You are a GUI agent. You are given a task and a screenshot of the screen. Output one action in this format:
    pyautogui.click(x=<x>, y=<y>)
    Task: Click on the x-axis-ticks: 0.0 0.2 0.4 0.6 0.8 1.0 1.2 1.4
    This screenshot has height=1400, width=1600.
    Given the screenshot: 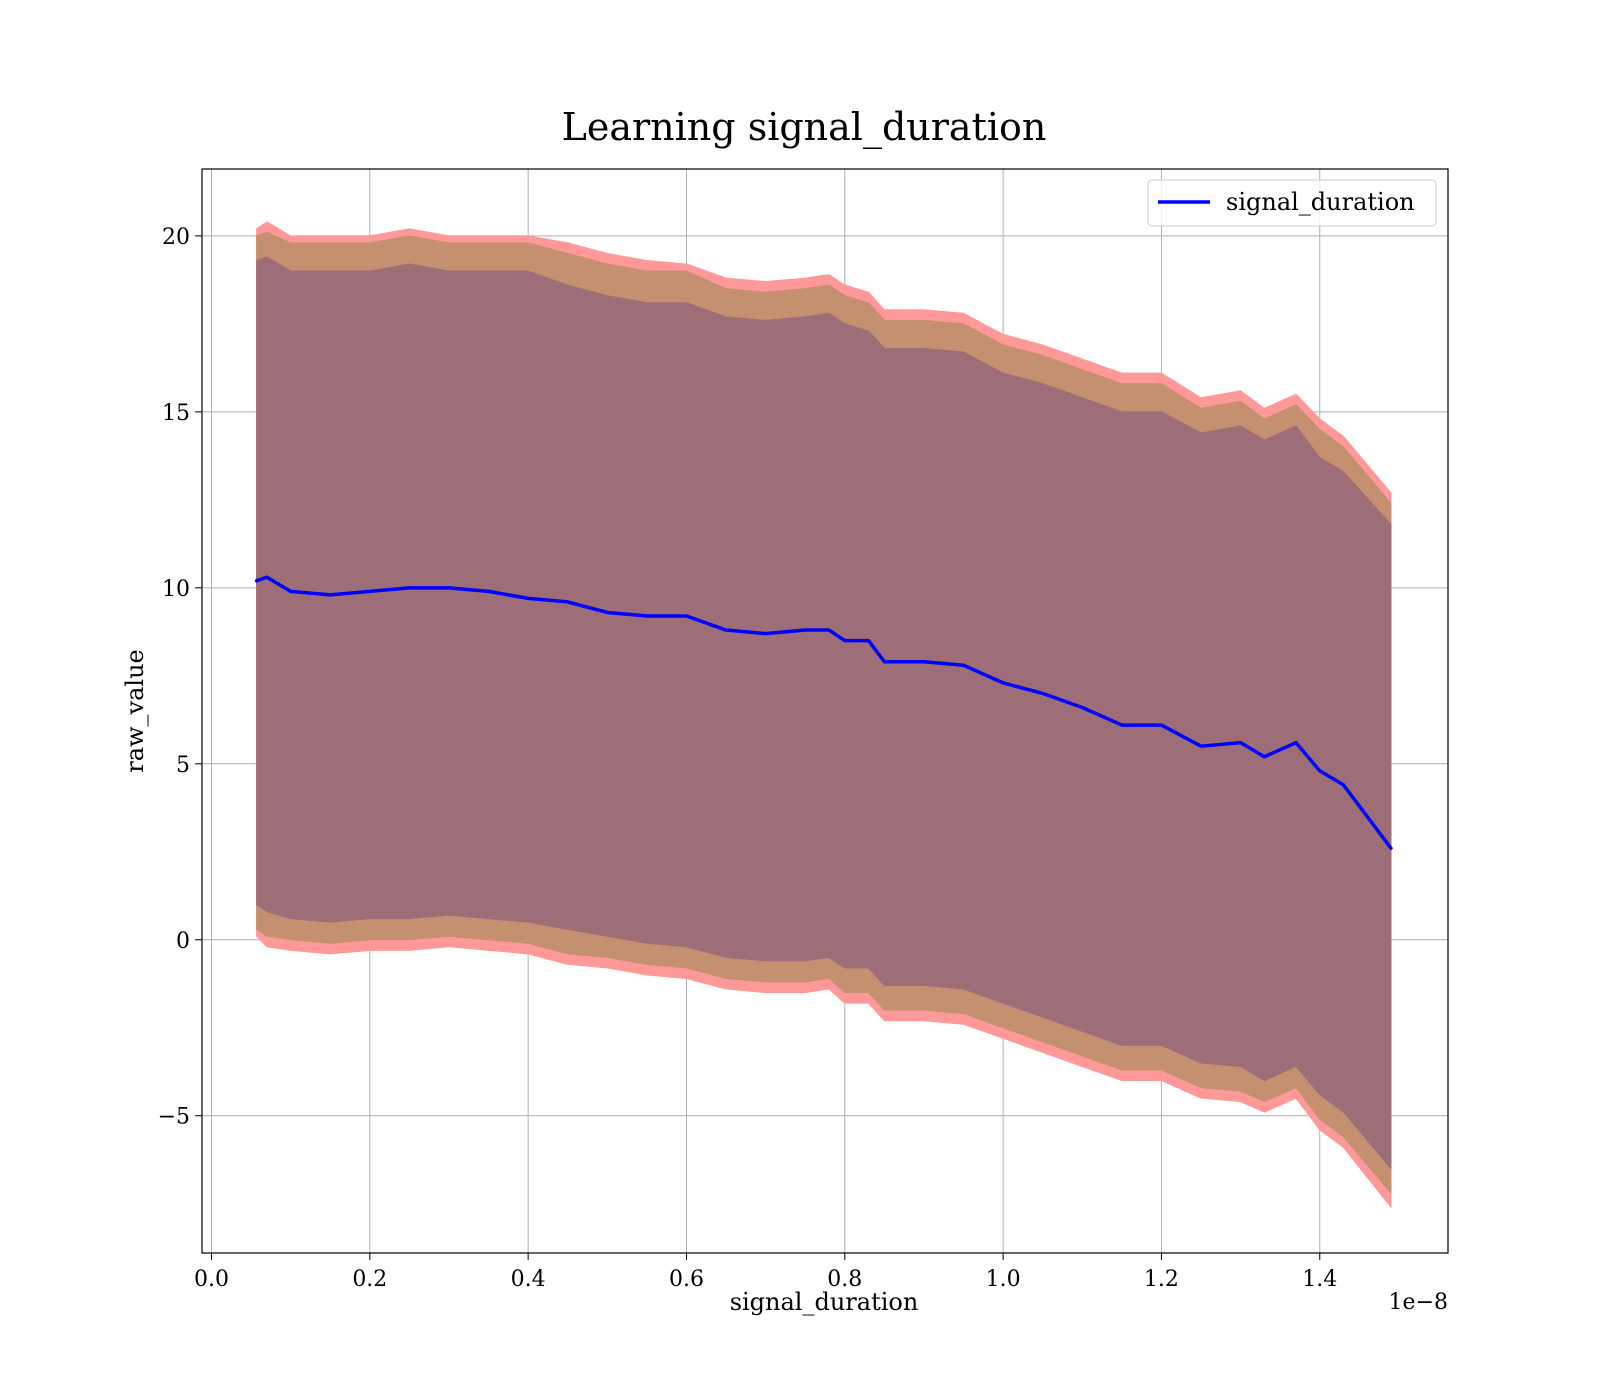 What is the action you would take?
    pyautogui.click(x=765, y=1272)
    